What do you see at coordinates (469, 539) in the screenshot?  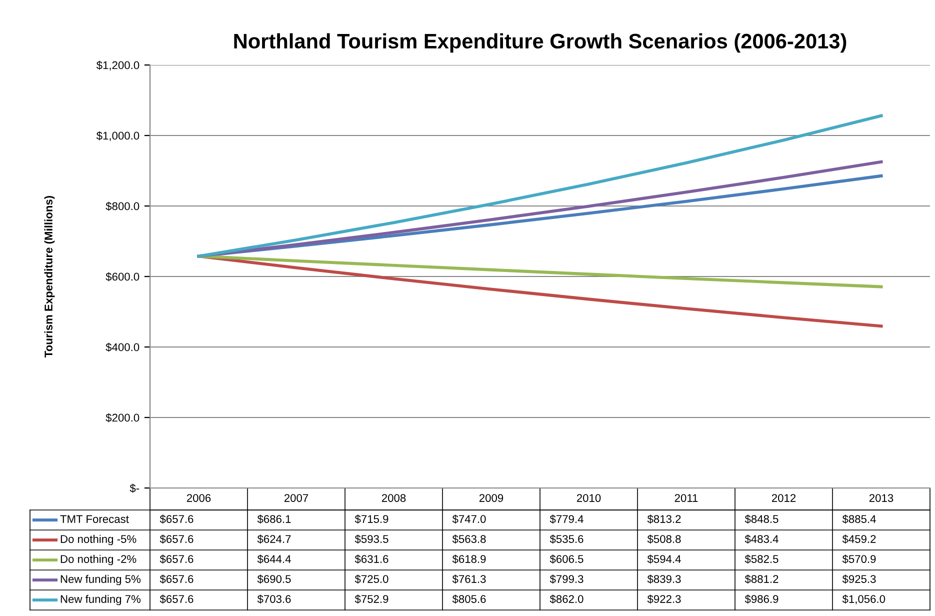 I see `data-label: $563.8` at bounding box center [469, 539].